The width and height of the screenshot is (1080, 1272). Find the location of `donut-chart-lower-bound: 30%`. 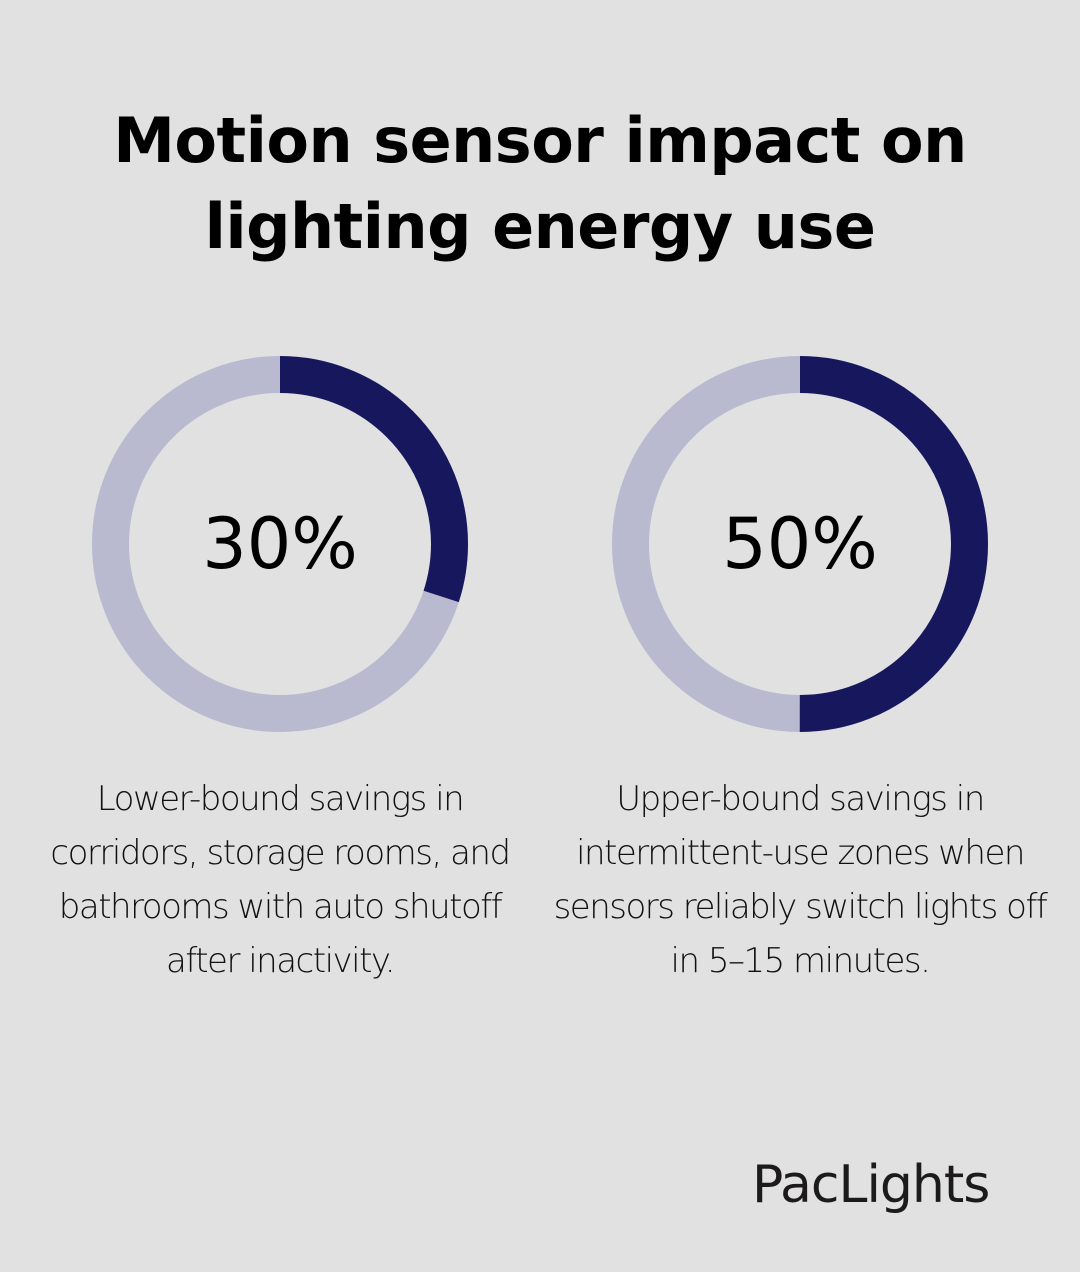

donut-chart-lower-bound: 30% is located at coordinates (280, 544).